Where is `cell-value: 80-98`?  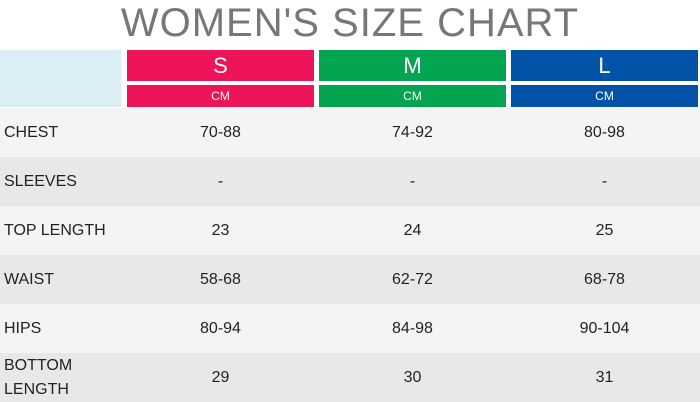
cell-value: 80-98 is located at coordinates (604, 132).